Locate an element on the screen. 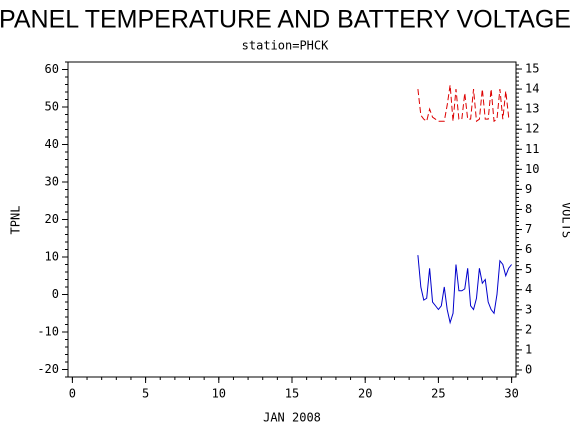 Image resolution: width=570 pixels, height=430 pixels. y-tick-label: -20 is located at coordinates (48, 369).